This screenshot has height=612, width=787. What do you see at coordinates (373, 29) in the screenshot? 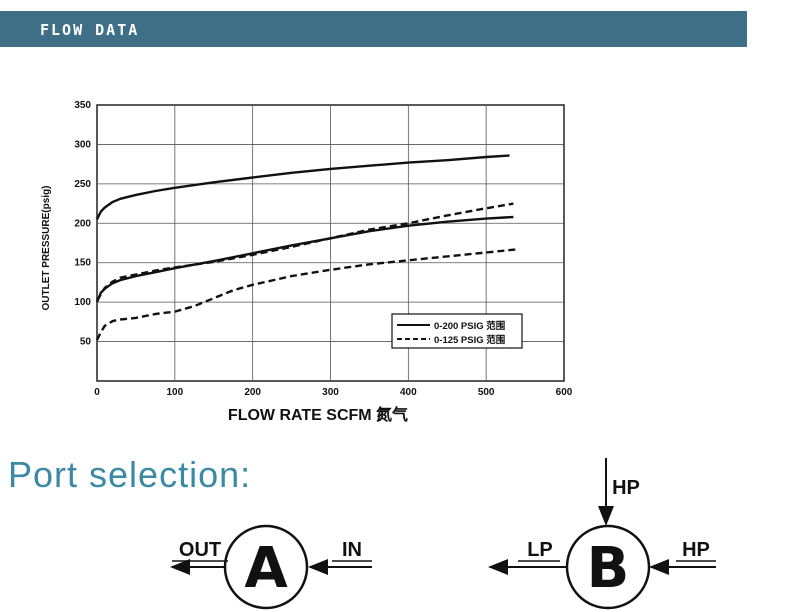
I see `header-banner: FLOW DATA` at bounding box center [373, 29].